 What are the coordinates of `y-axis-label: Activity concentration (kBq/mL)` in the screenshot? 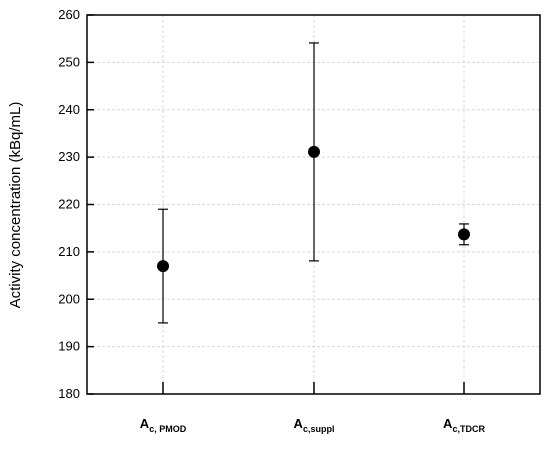 It's located at (15, 205).